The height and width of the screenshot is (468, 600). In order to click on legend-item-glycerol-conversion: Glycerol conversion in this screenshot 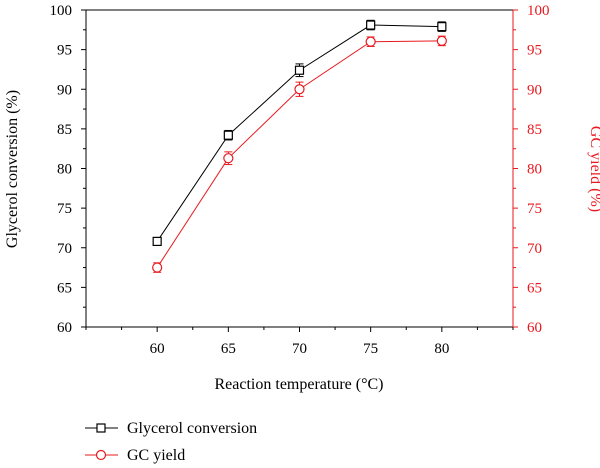, I will do `click(171, 428)`.